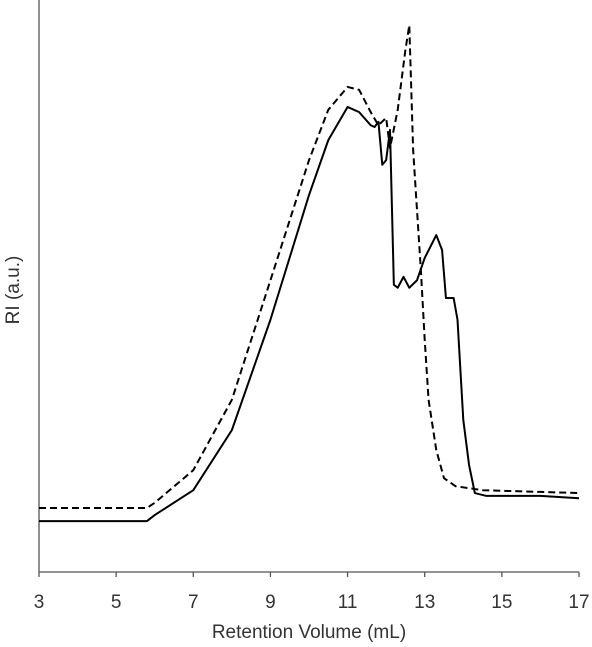 The width and height of the screenshot is (592, 647). What do you see at coordinates (578, 602) in the screenshot?
I see `x-tick-label: 17` at bounding box center [578, 602].